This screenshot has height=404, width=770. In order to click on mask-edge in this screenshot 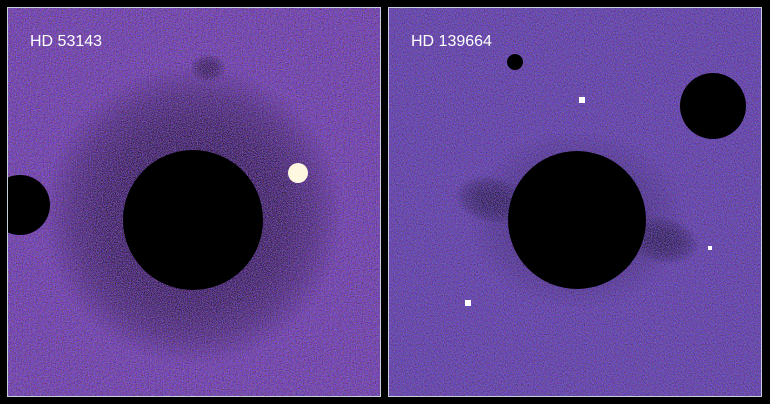, I will do `click(29, 205)`.